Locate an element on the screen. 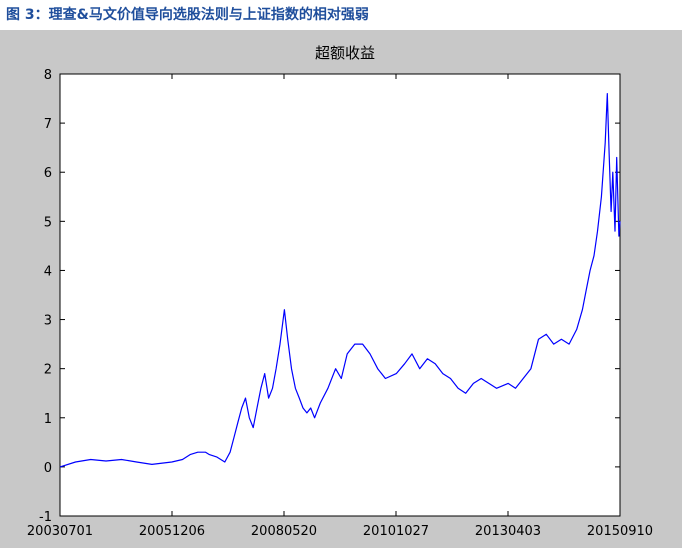  x-tick-label: 20051206 is located at coordinates (172, 531).